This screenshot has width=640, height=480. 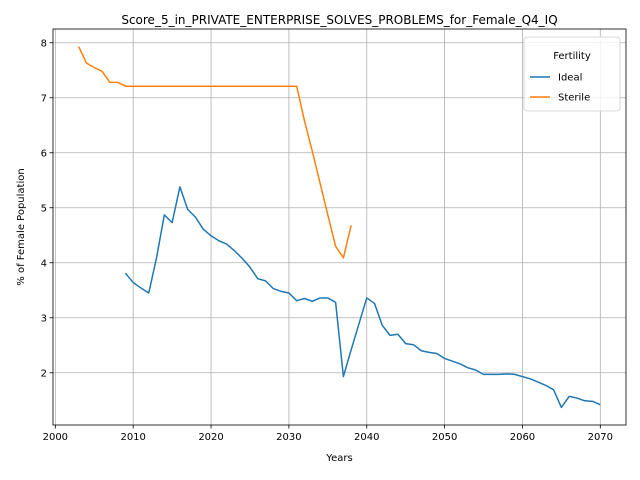 What do you see at coordinates (444, 437) in the screenshot?
I see `x-tick-label: 2050` at bounding box center [444, 437].